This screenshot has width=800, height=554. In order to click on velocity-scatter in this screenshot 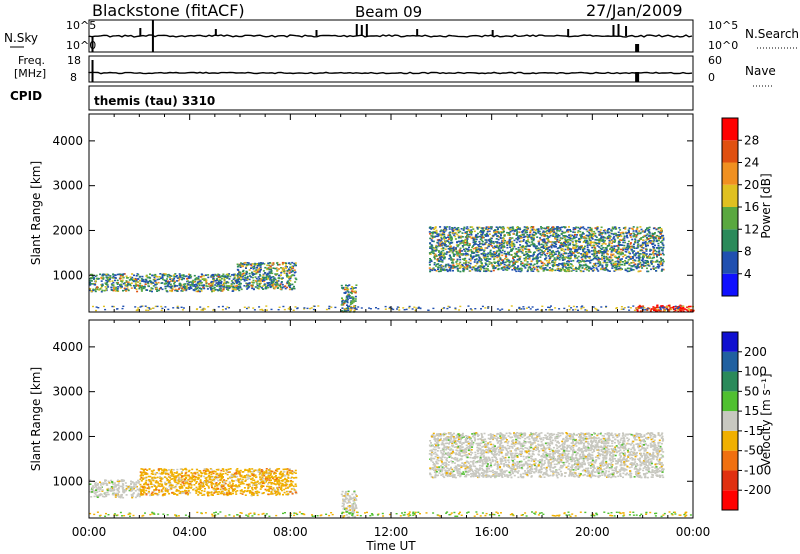, I will do `click(390, 475)`.